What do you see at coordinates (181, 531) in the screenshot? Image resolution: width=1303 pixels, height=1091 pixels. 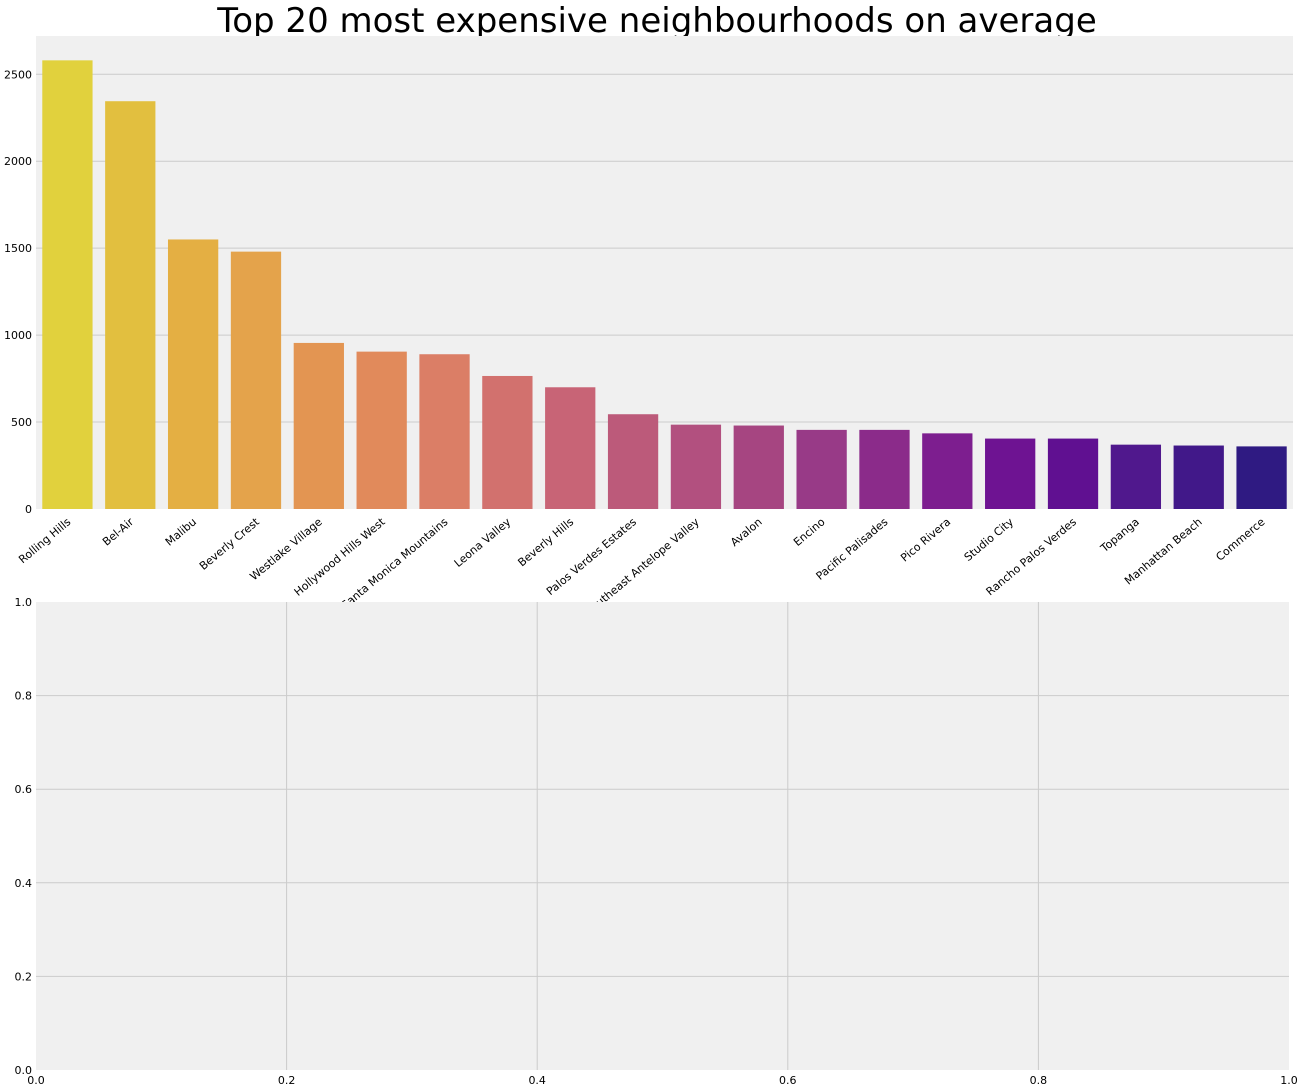 I see `x-tick-label: Malibu` at bounding box center [181, 531].